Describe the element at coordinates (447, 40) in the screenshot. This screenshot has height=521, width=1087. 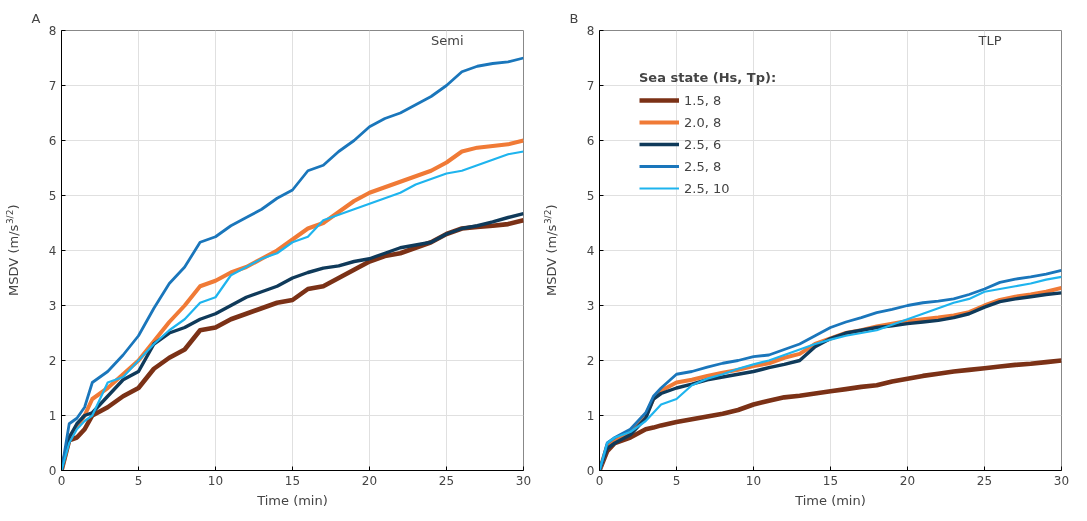
I see `annotation: Semi` at that location.